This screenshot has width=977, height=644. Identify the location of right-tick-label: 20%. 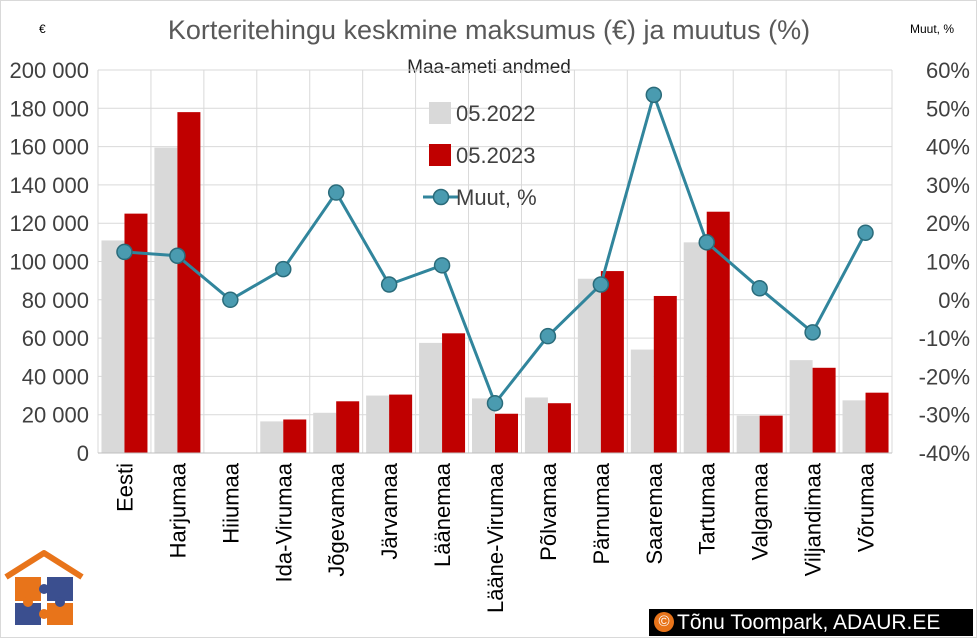
(948, 223).